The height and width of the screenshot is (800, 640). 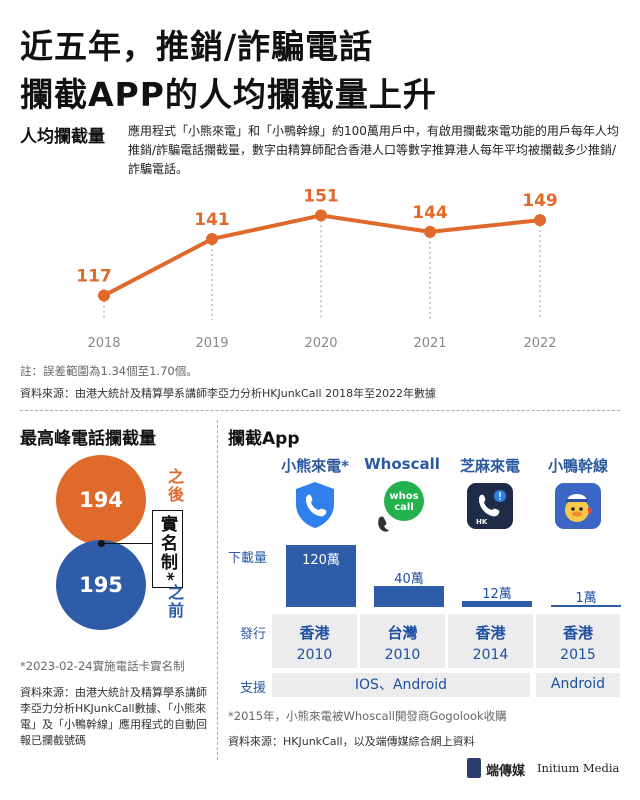 I want to click on apps-source: 資料來源：HKJunkCall，以及端傳媒綜合網上資料, so click(x=351, y=741).